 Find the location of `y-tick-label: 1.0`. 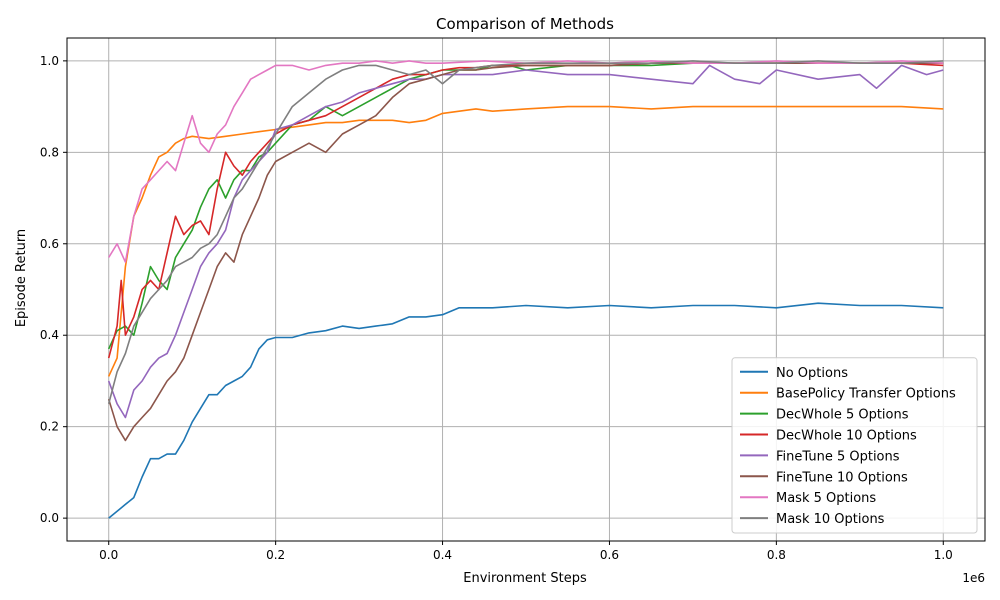

y-tick-label: 1.0 is located at coordinates (49, 61).